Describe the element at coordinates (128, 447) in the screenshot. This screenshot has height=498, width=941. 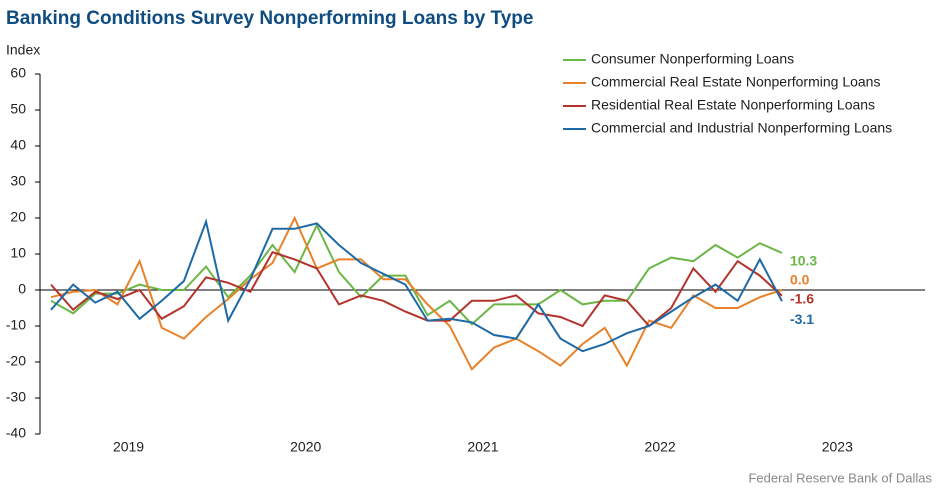
I see `x-tick-label: 2019` at that location.